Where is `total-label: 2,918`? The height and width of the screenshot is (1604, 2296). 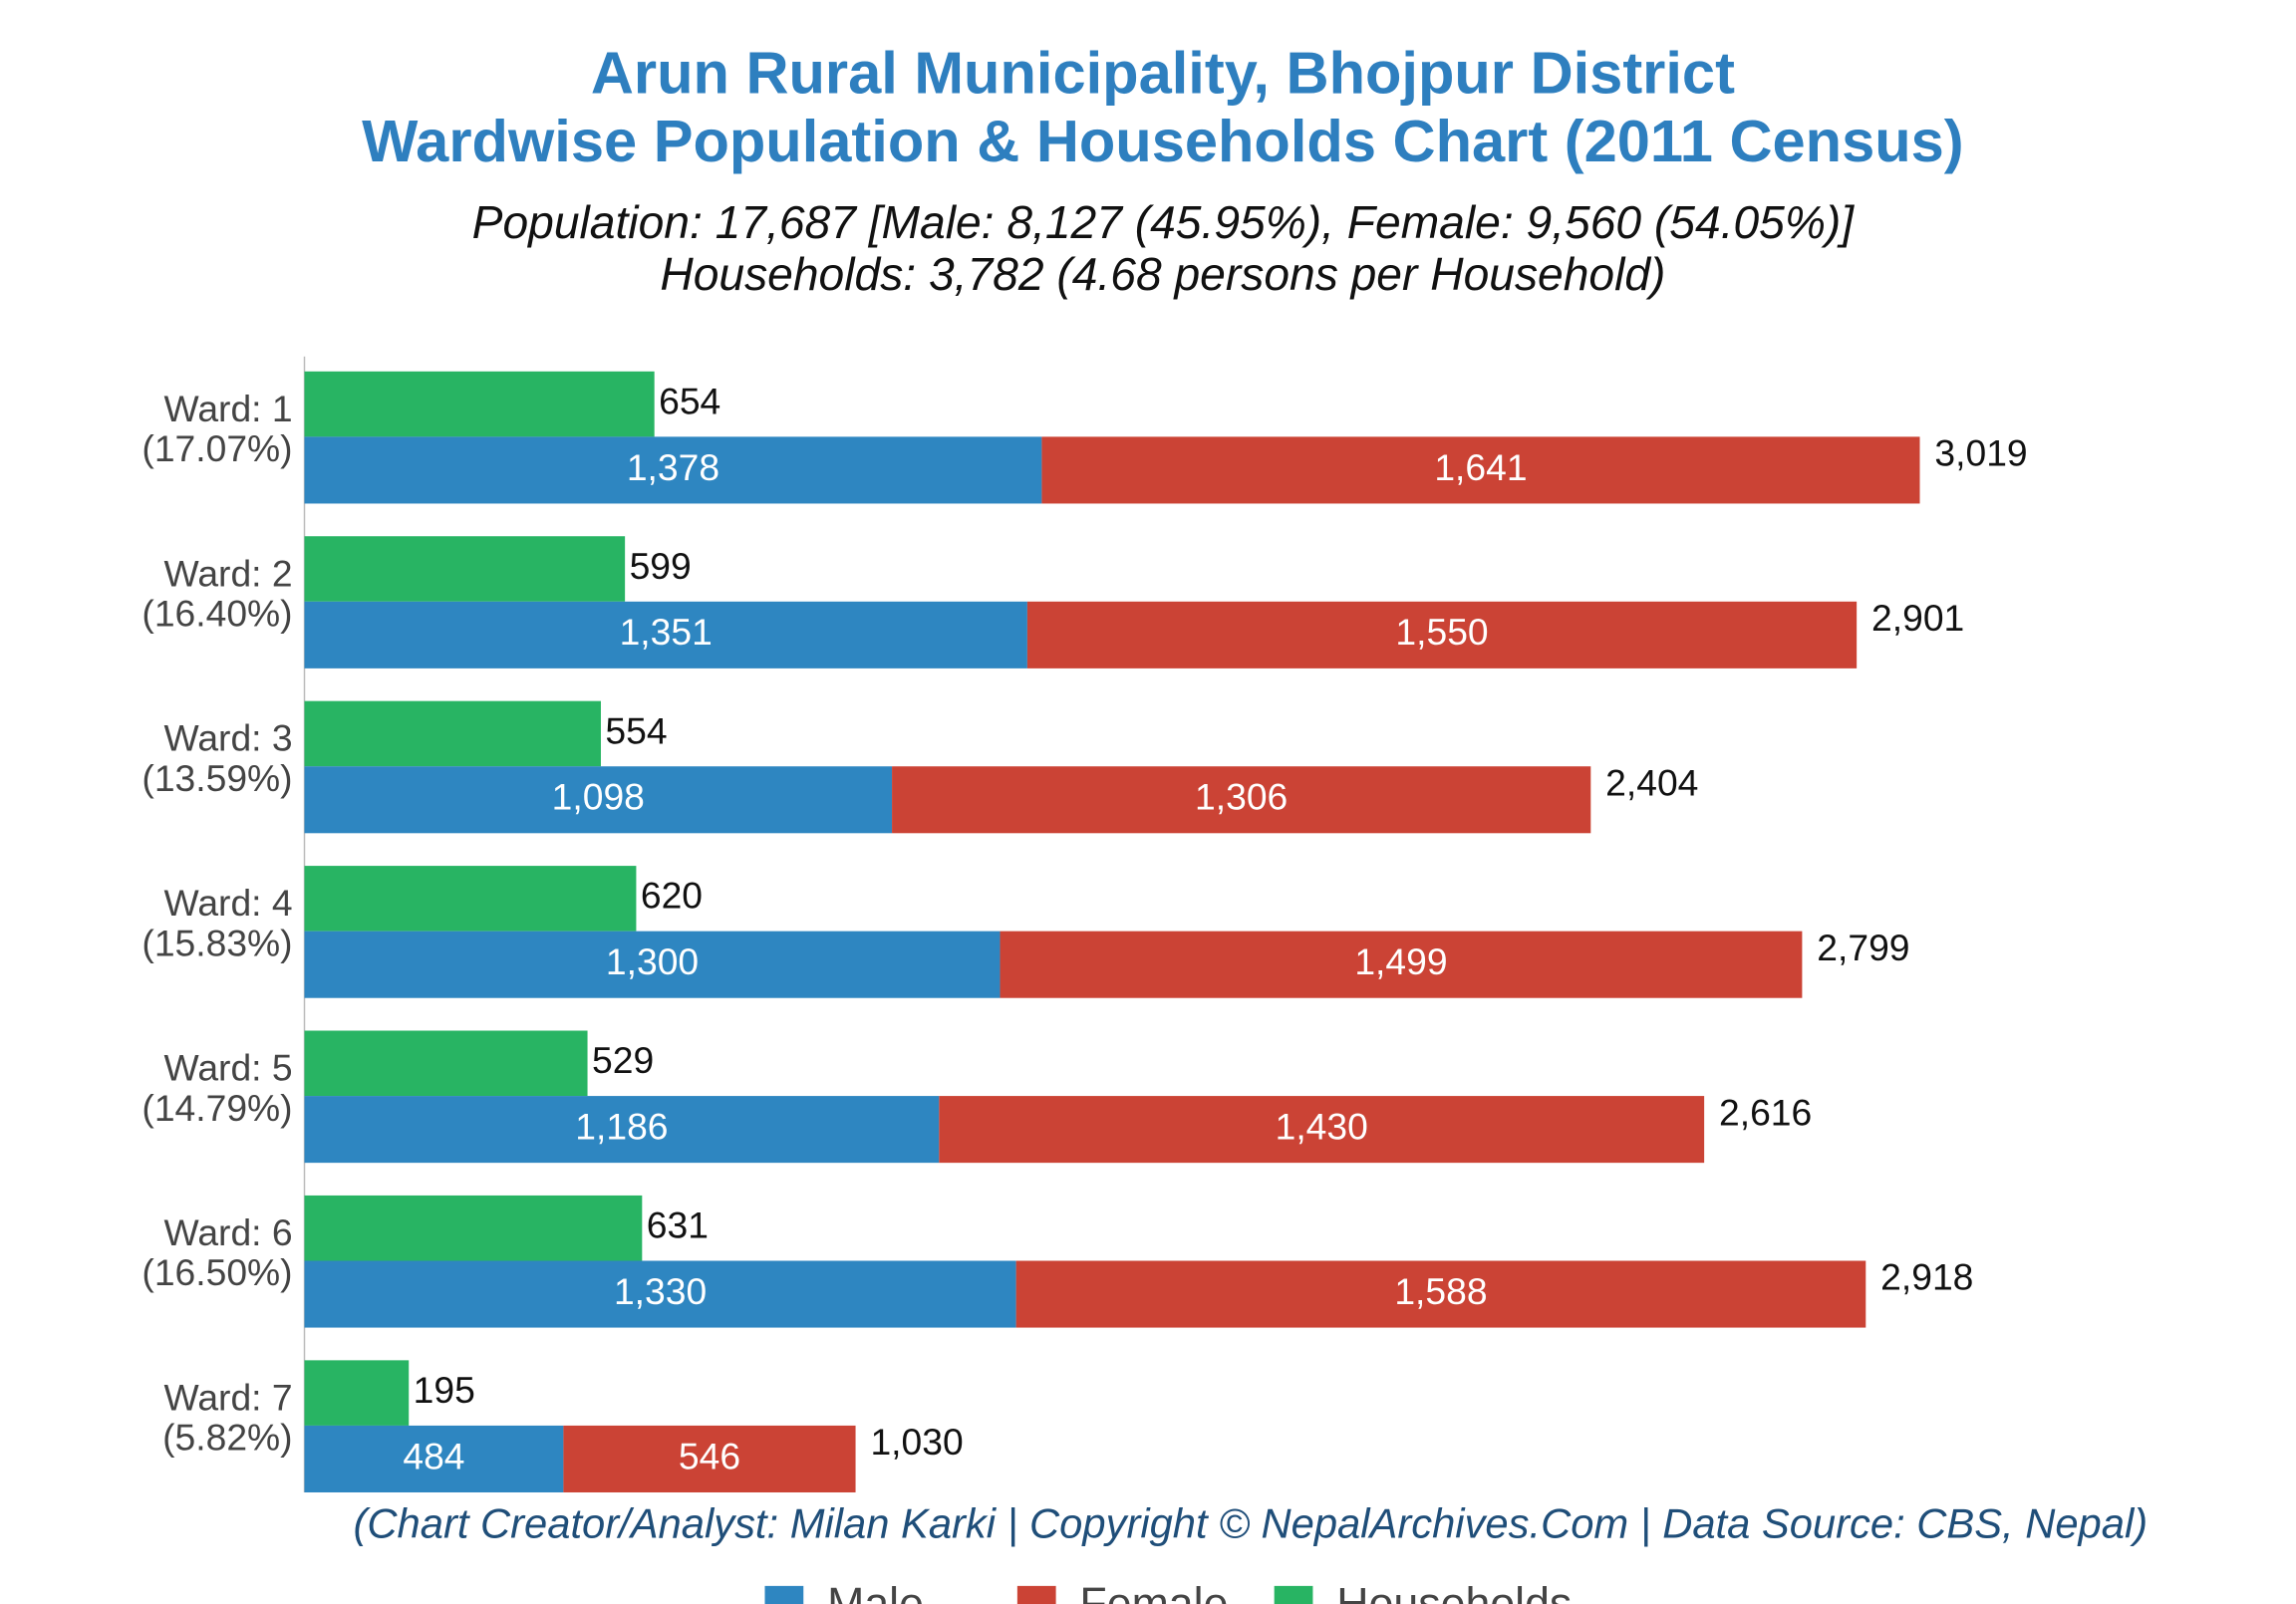 total-label: 2,918 is located at coordinates (1926, 1277).